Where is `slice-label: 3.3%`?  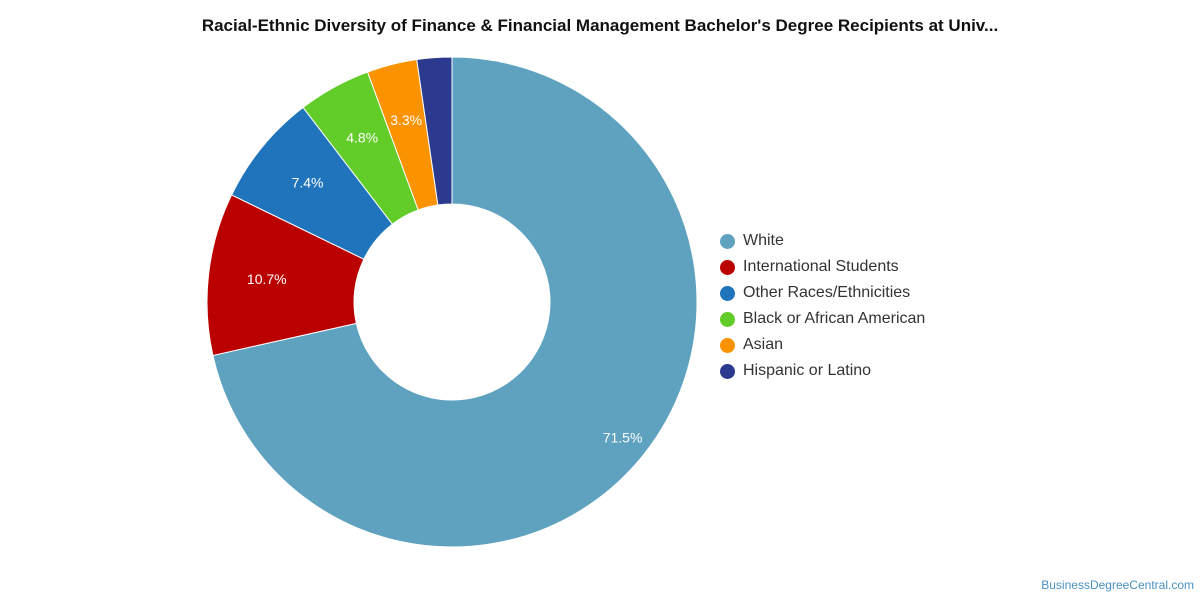 slice-label: 3.3% is located at coordinates (406, 120).